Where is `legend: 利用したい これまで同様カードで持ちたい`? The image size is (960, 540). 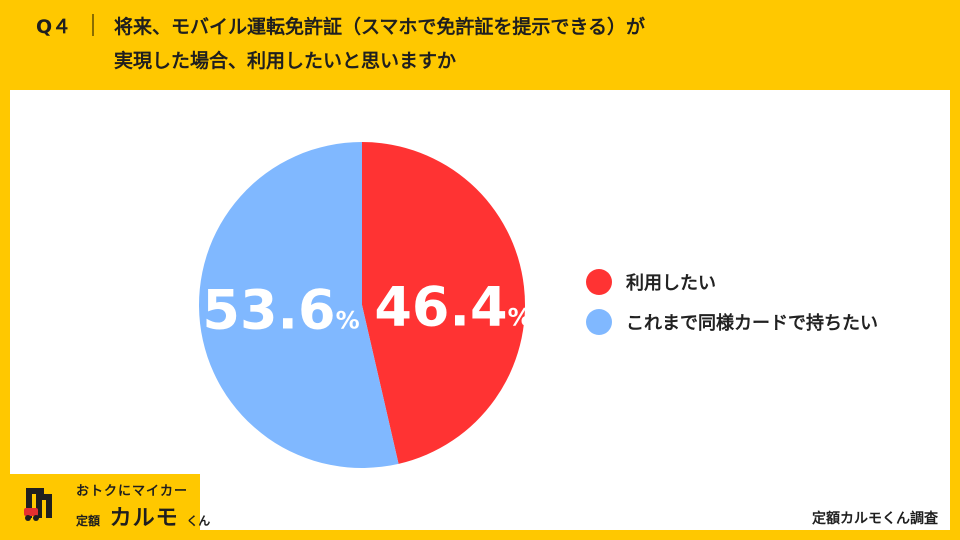
legend: 利用したい これまで同様カードで持ちたい is located at coordinates (732, 302).